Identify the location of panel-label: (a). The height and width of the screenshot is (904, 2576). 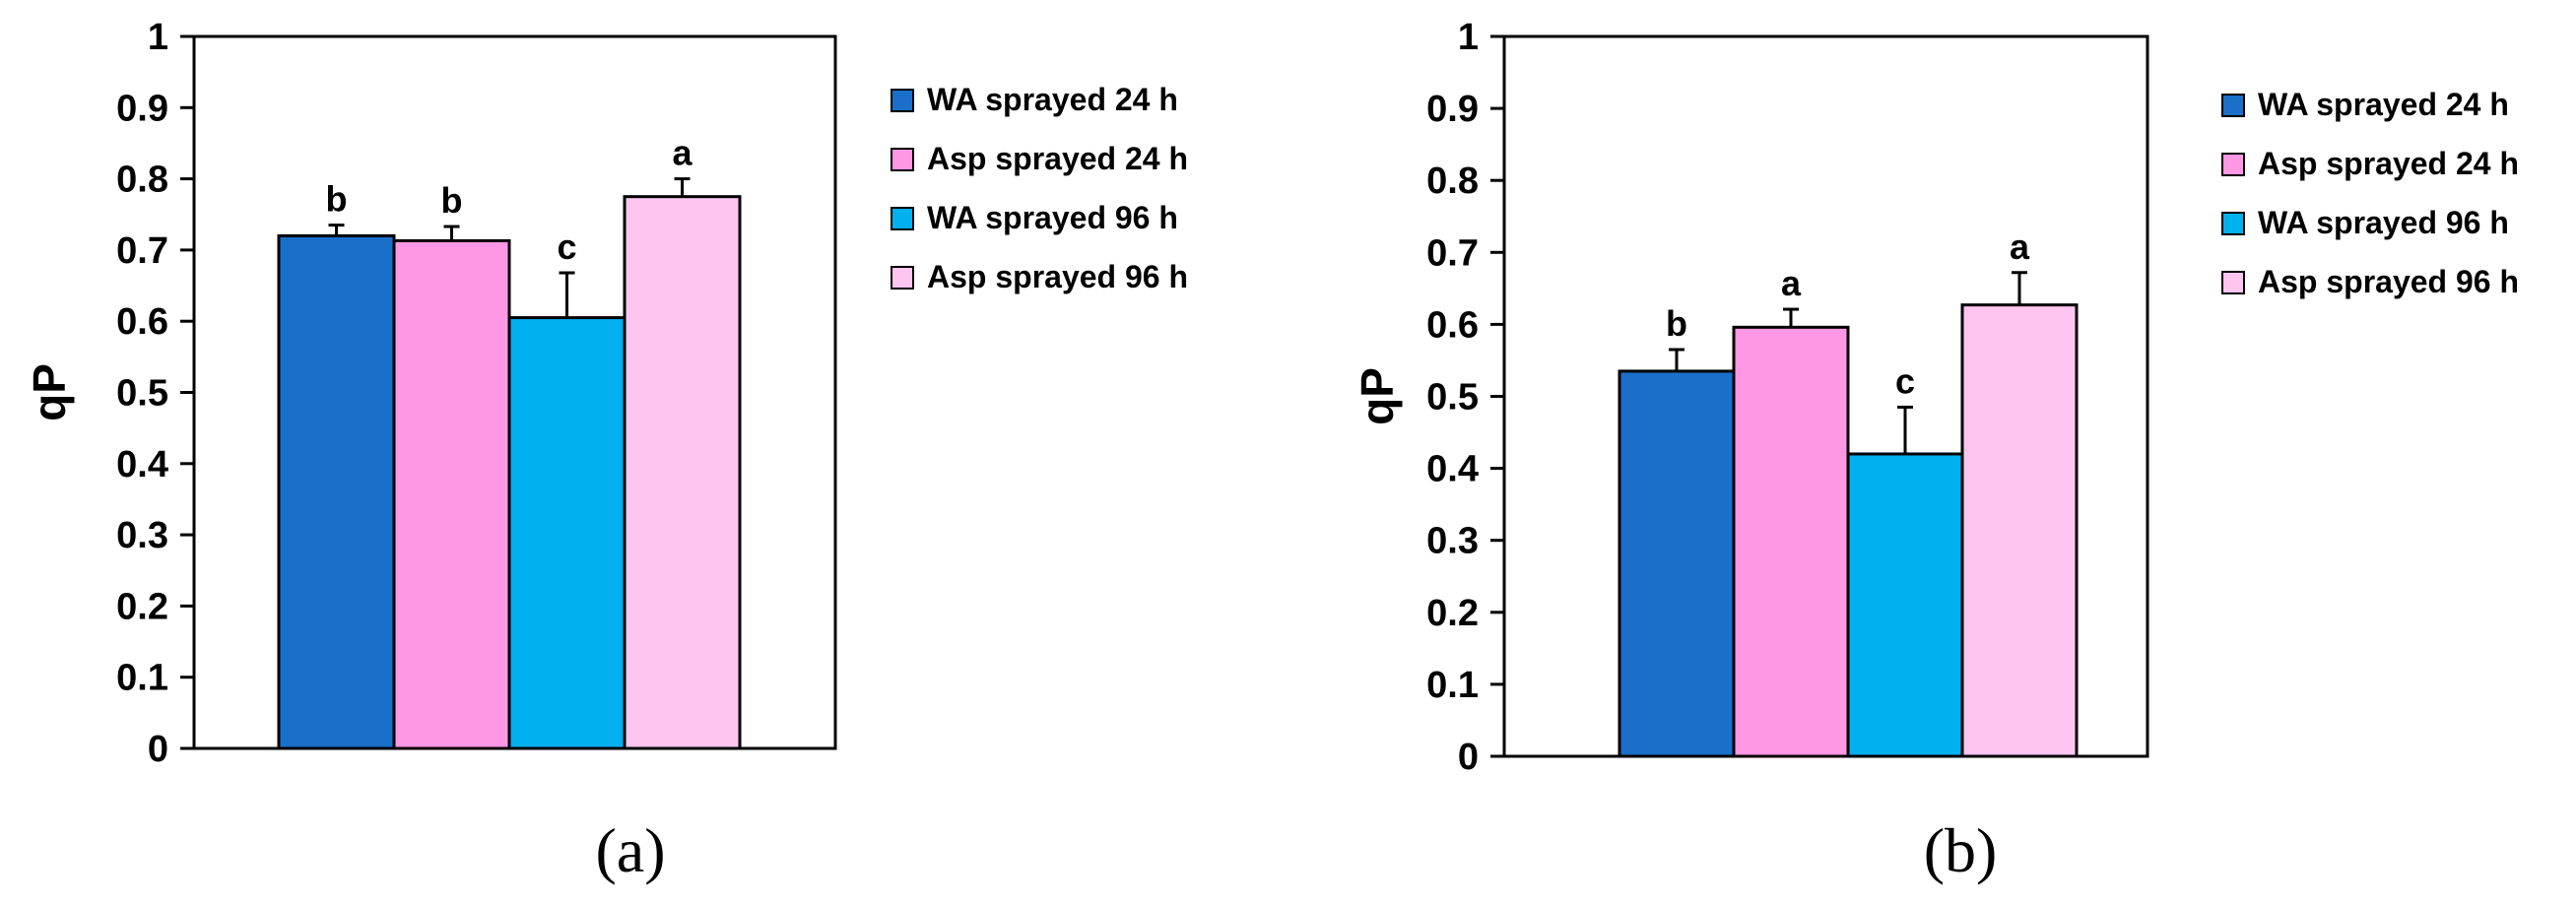
(630, 850).